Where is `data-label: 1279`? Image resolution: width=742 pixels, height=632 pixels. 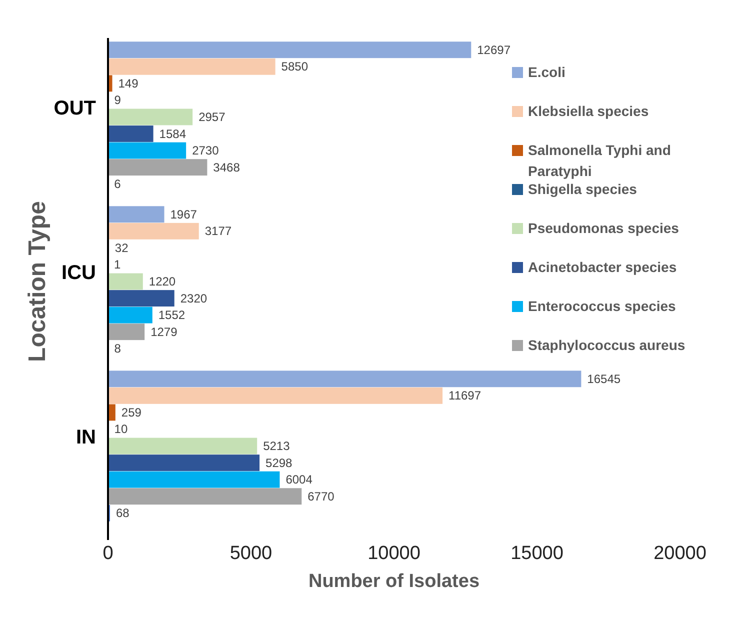
data-label: 1279 is located at coordinates (164, 331).